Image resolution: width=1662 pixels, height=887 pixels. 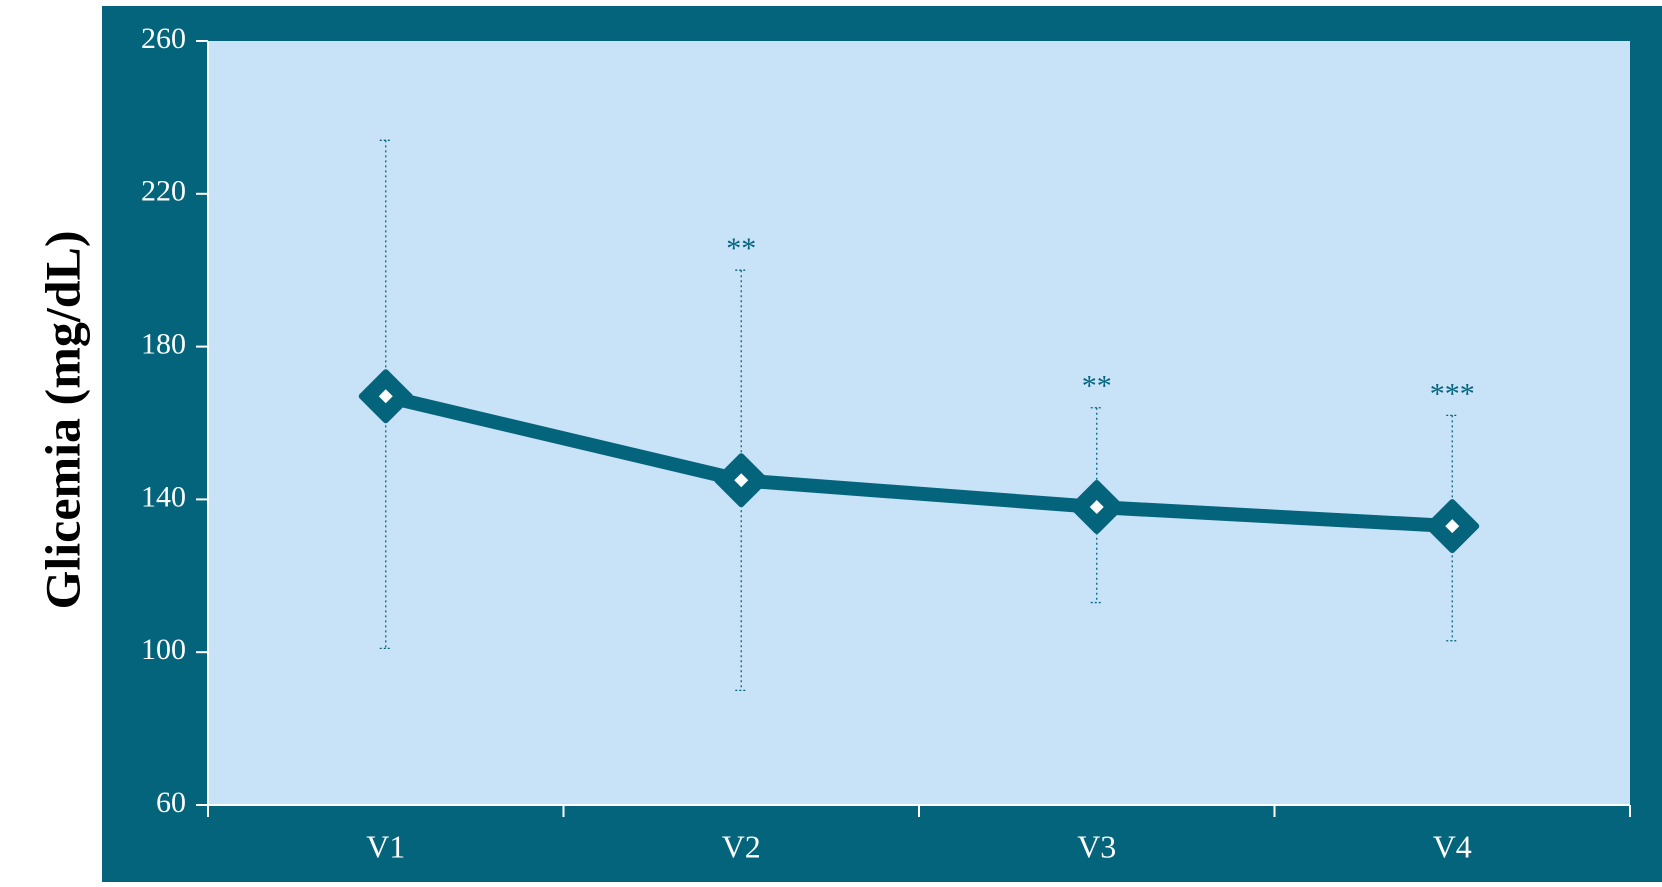 I want to click on y-tick-label: 140, so click(x=163, y=496).